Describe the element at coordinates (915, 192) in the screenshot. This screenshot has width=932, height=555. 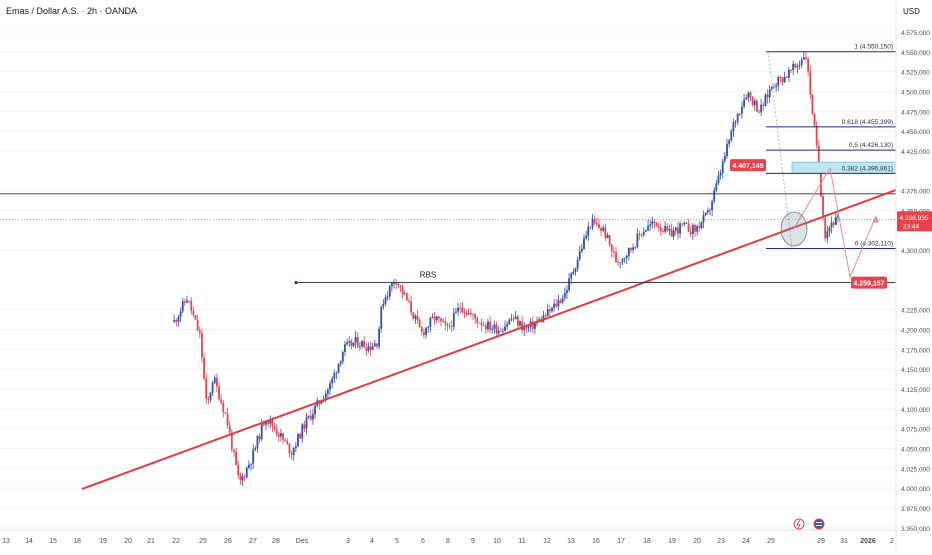
I see `y-tick-label: 4.375,000` at that location.